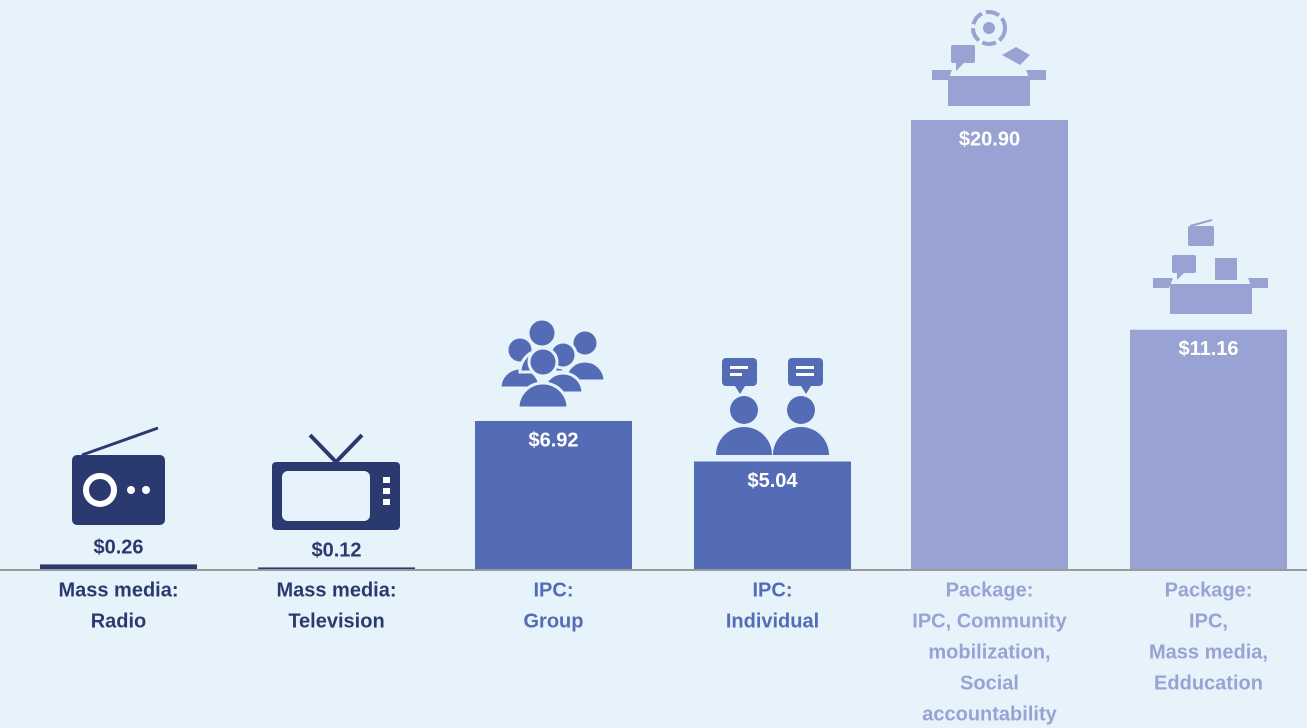 The width and height of the screenshot is (1307, 728). I want to click on category-label: Television, so click(336, 621).